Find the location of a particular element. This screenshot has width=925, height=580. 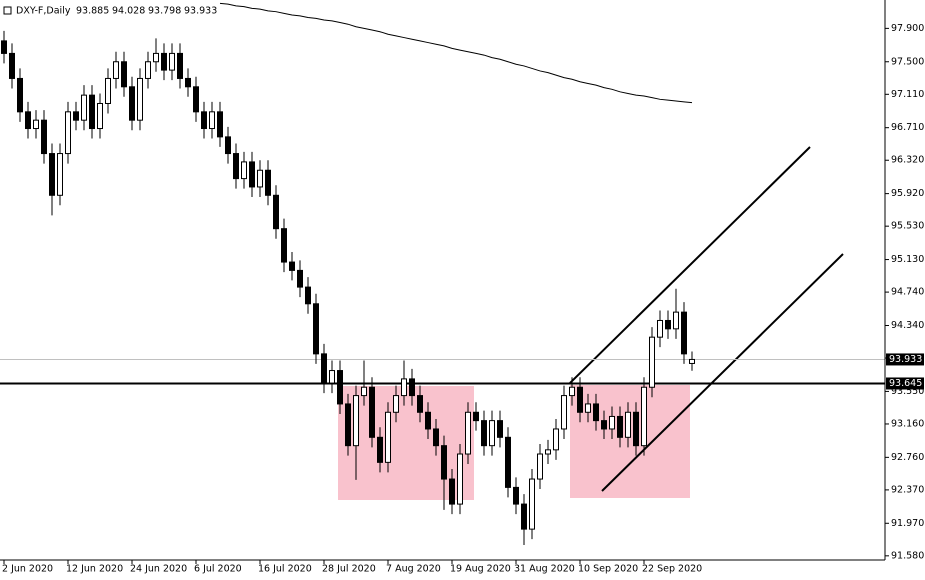

x-tick-label: 28 Jul 2020 is located at coordinates (349, 569).